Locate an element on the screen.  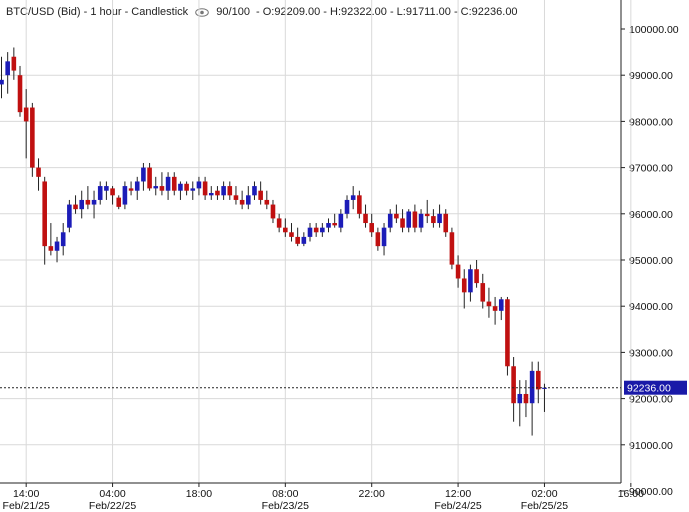
y-tick-label: 99000.00 is located at coordinates (651, 76).